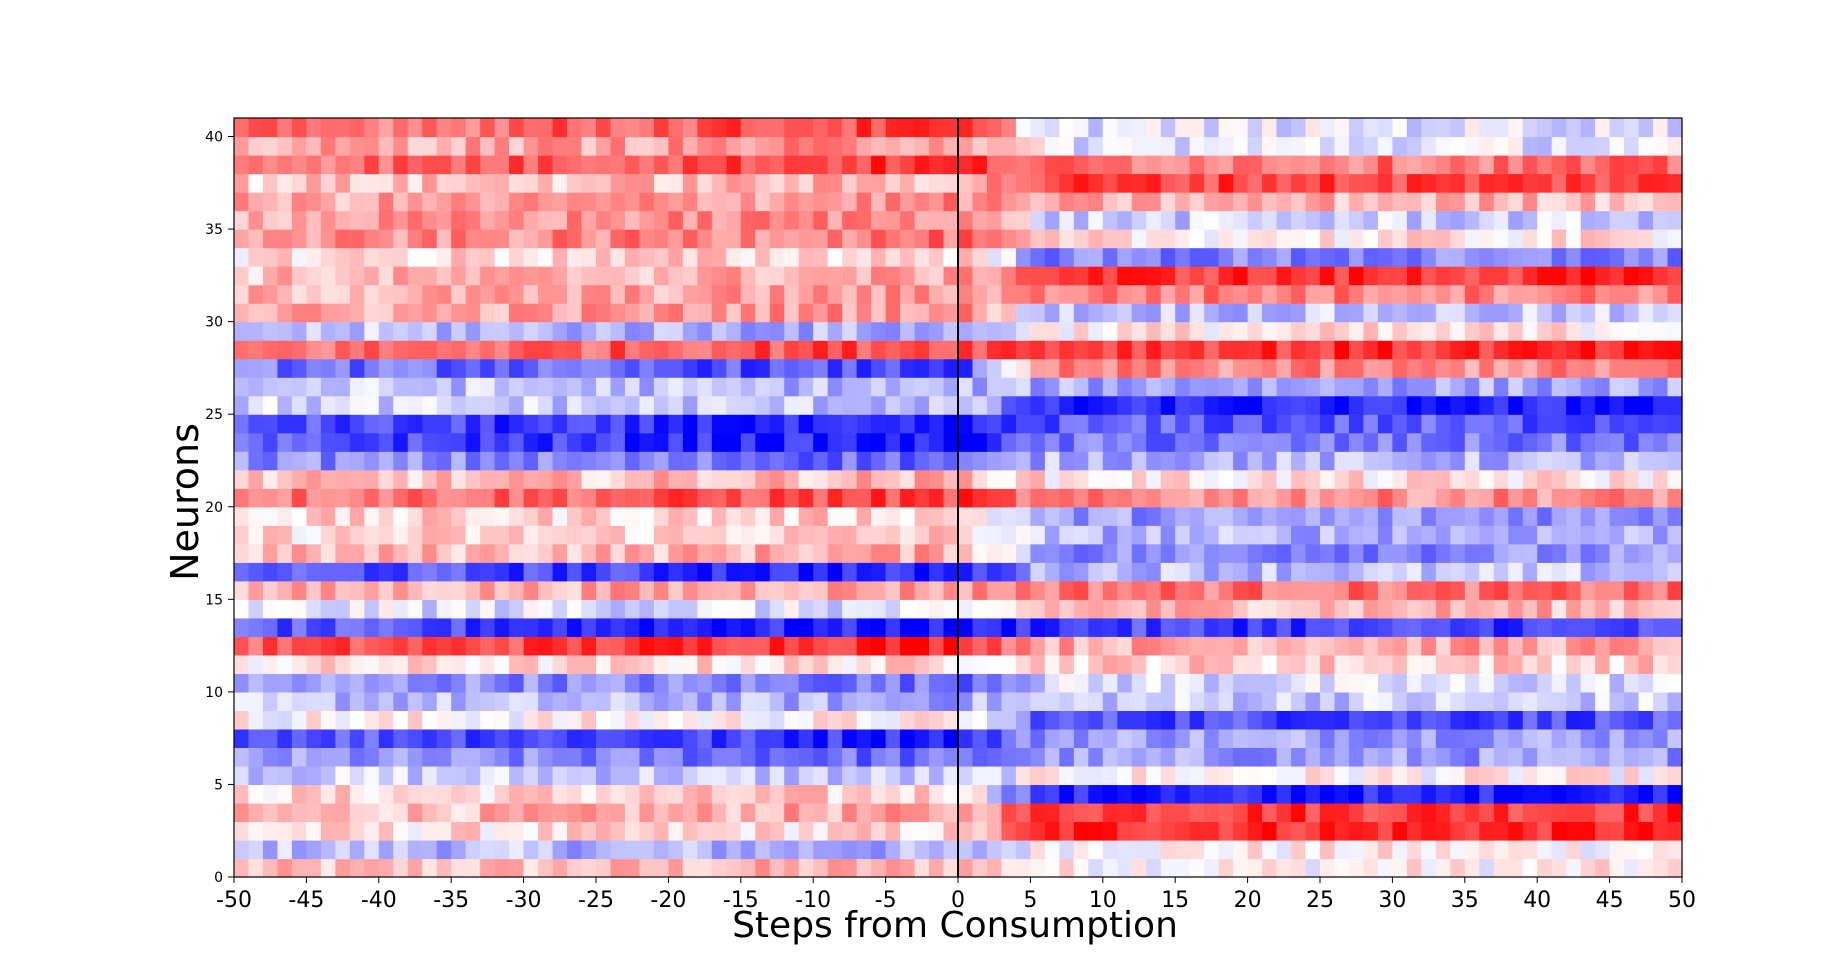 This screenshot has width=1848, height=974. What do you see at coordinates (1682, 900) in the screenshot?
I see `x-tick-label: 50` at bounding box center [1682, 900].